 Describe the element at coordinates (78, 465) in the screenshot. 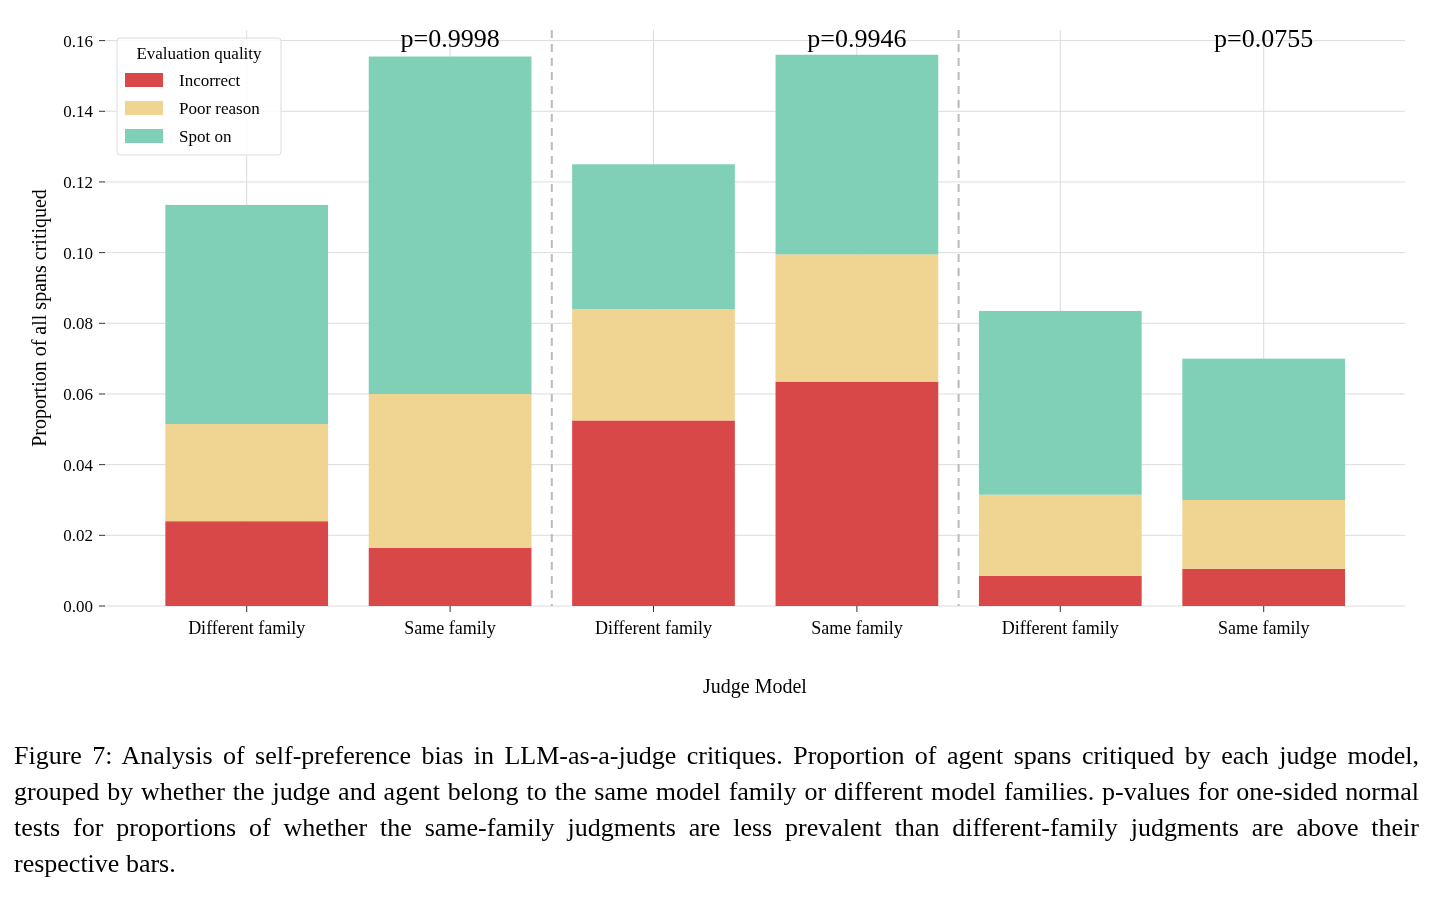

I see `y-tick-label: 0.04` at that location.